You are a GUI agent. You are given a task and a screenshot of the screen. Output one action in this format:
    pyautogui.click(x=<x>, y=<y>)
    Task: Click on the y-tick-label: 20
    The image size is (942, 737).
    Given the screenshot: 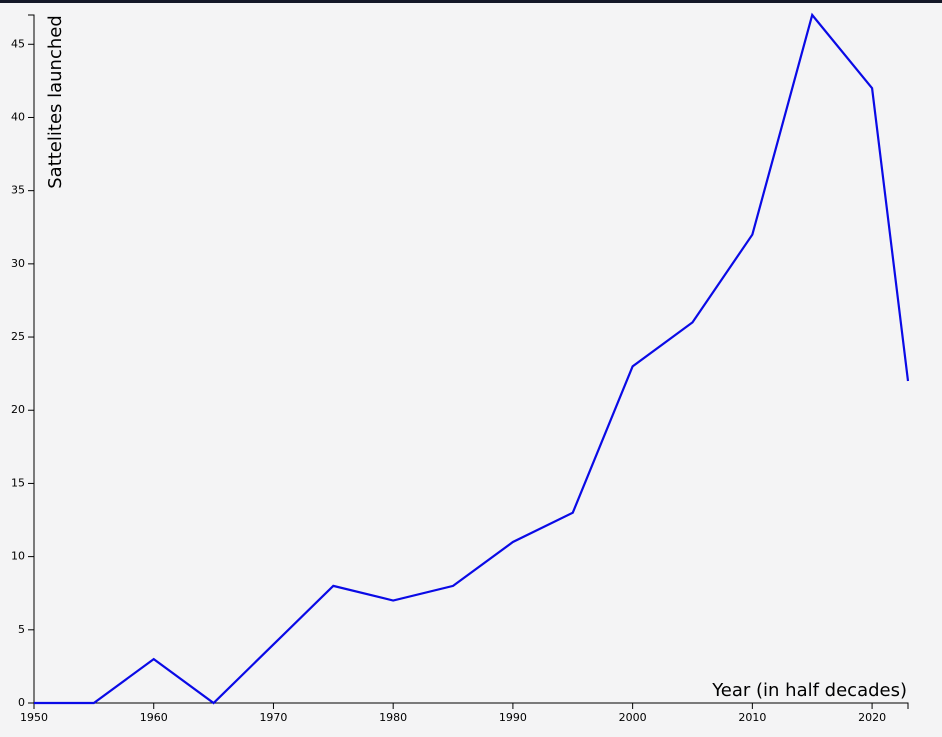 What is the action you would take?
    pyautogui.click(x=18, y=409)
    